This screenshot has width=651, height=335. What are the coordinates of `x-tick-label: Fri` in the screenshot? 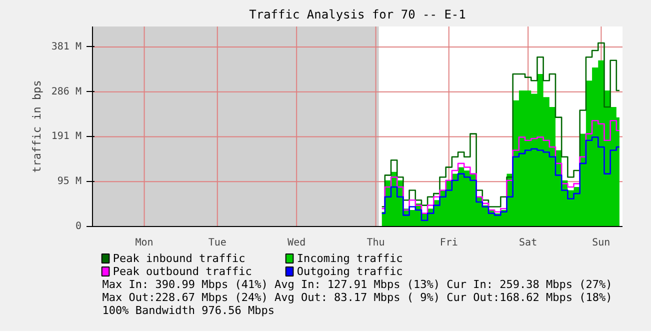 It's located at (449, 243).